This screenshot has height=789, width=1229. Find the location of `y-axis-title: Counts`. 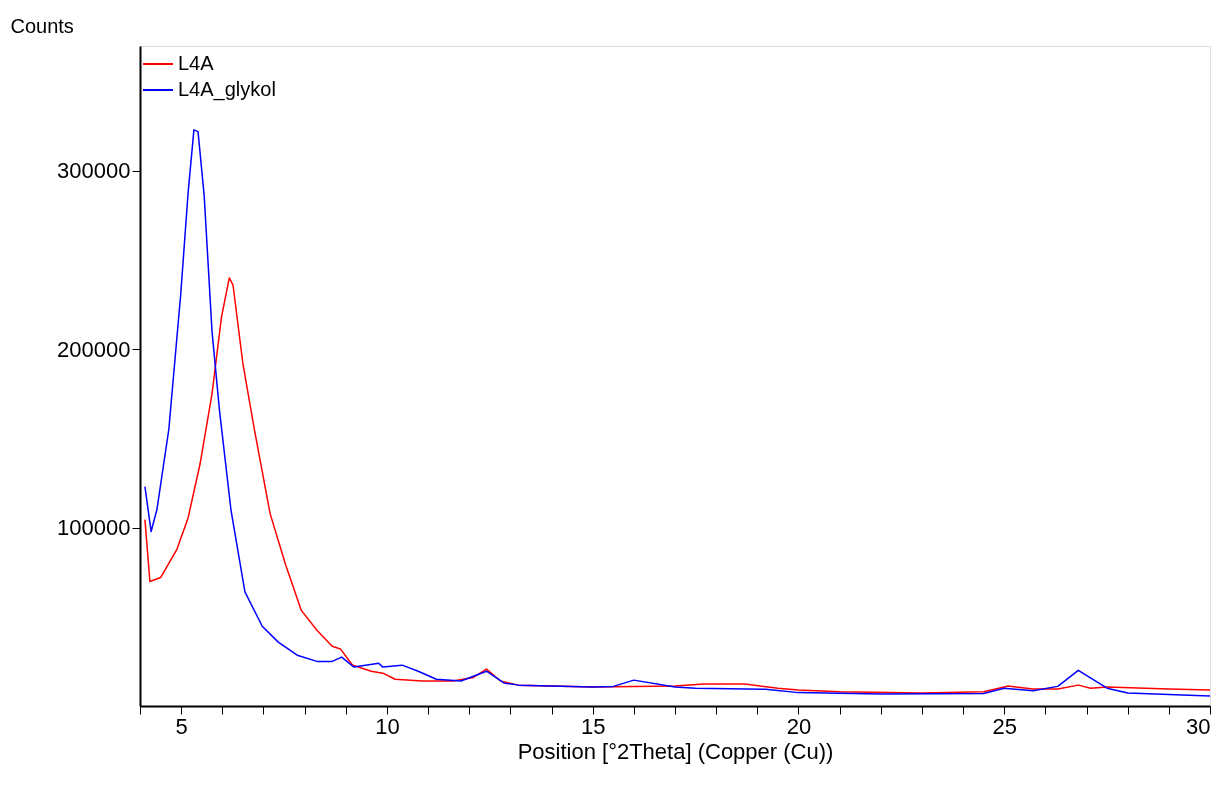

y-axis-title: Counts is located at coordinates (42, 25).